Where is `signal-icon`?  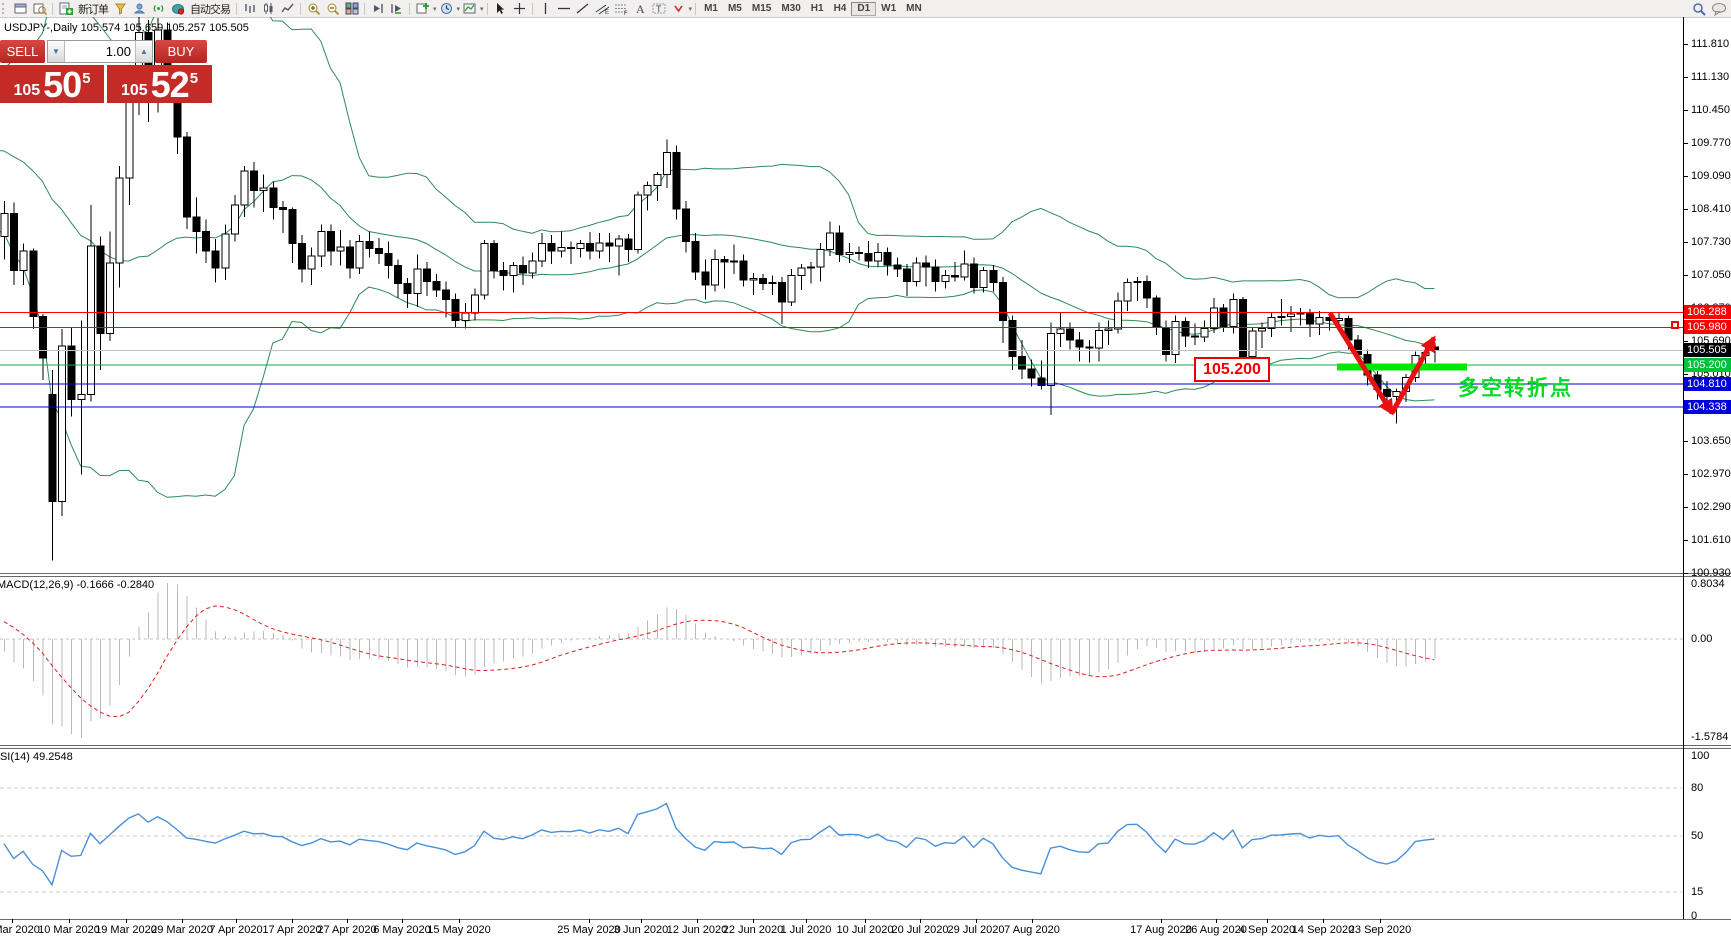 signal-icon is located at coordinates (158, 8).